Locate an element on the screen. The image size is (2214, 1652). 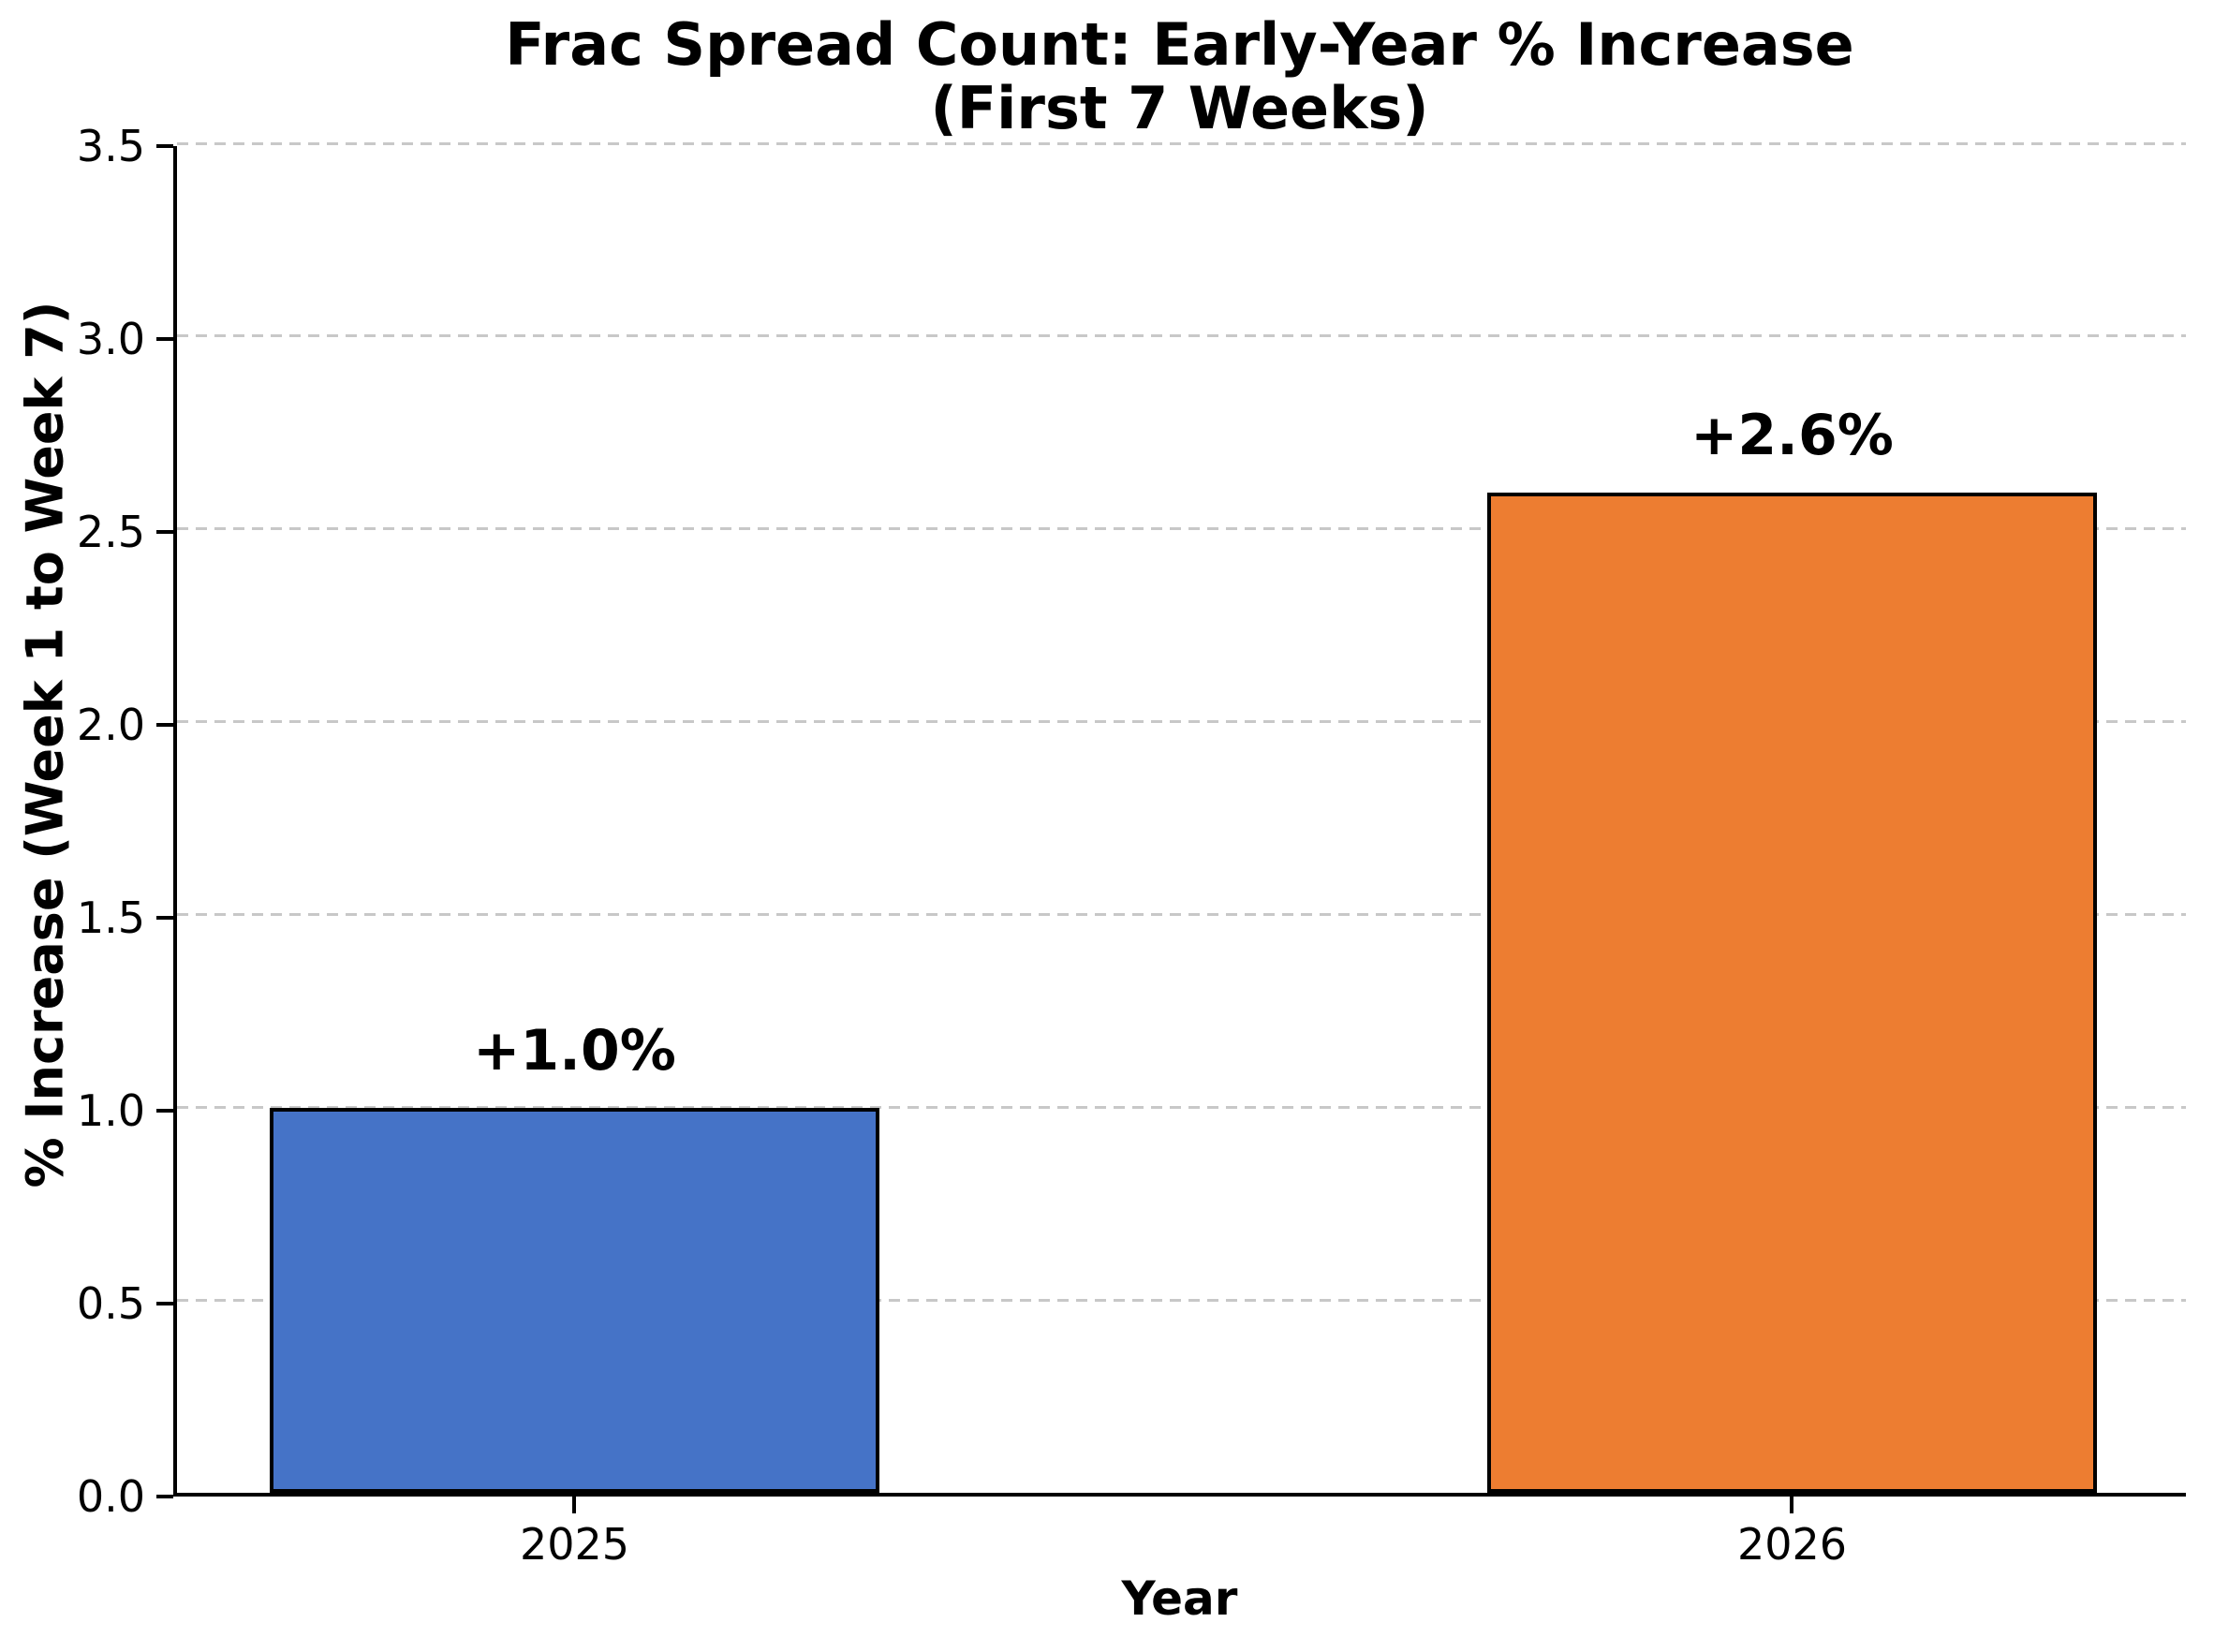
gridline-3.5 is located at coordinates (1181, 144).